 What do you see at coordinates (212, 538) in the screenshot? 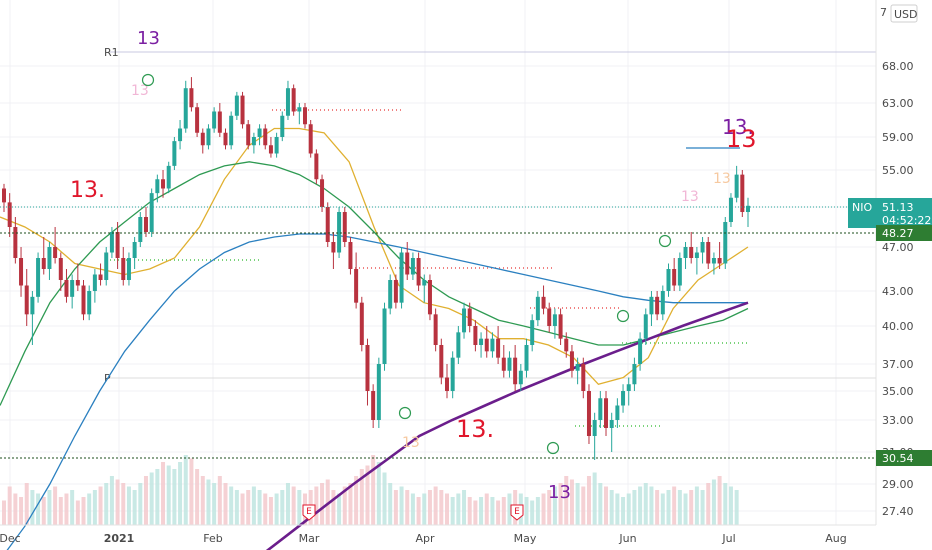
I see `x-tick-label: Feb` at bounding box center [212, 538].